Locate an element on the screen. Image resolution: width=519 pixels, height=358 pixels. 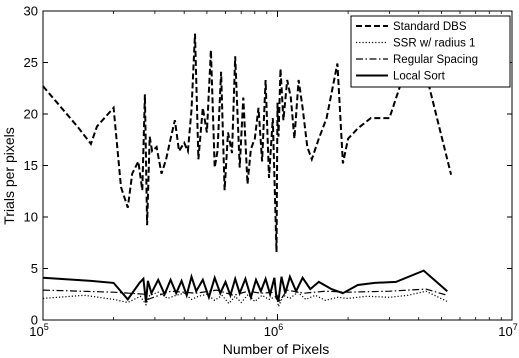
x-tick-label: 10⁷ is located at coordinates (507, 330).